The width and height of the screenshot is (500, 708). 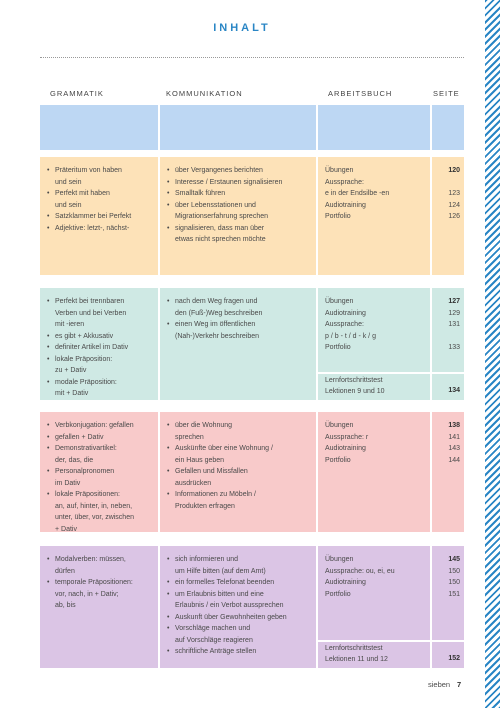 What do you see at coordinates (454, 425) in the screenshot?
I see `page-number: 138` at bounding box center [454, 425].